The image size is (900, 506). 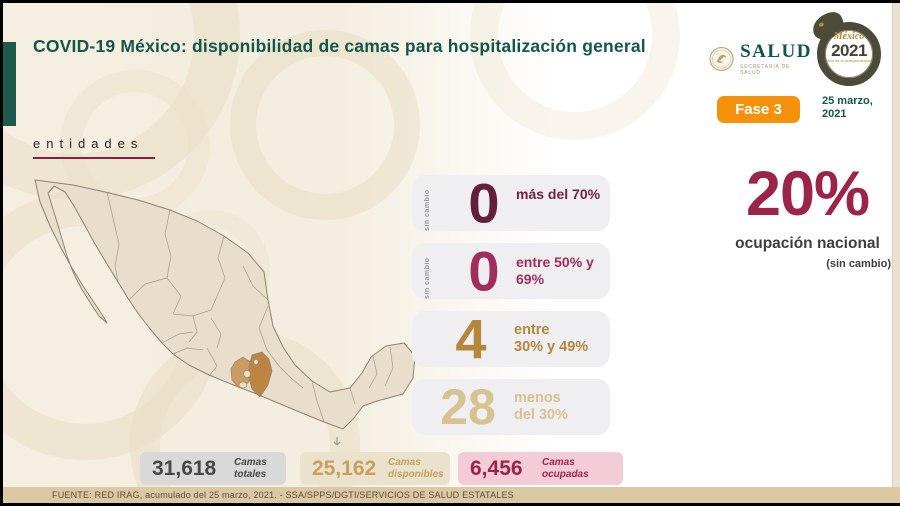 I want to click on frame-edge-top, so click(x=450, y=1).